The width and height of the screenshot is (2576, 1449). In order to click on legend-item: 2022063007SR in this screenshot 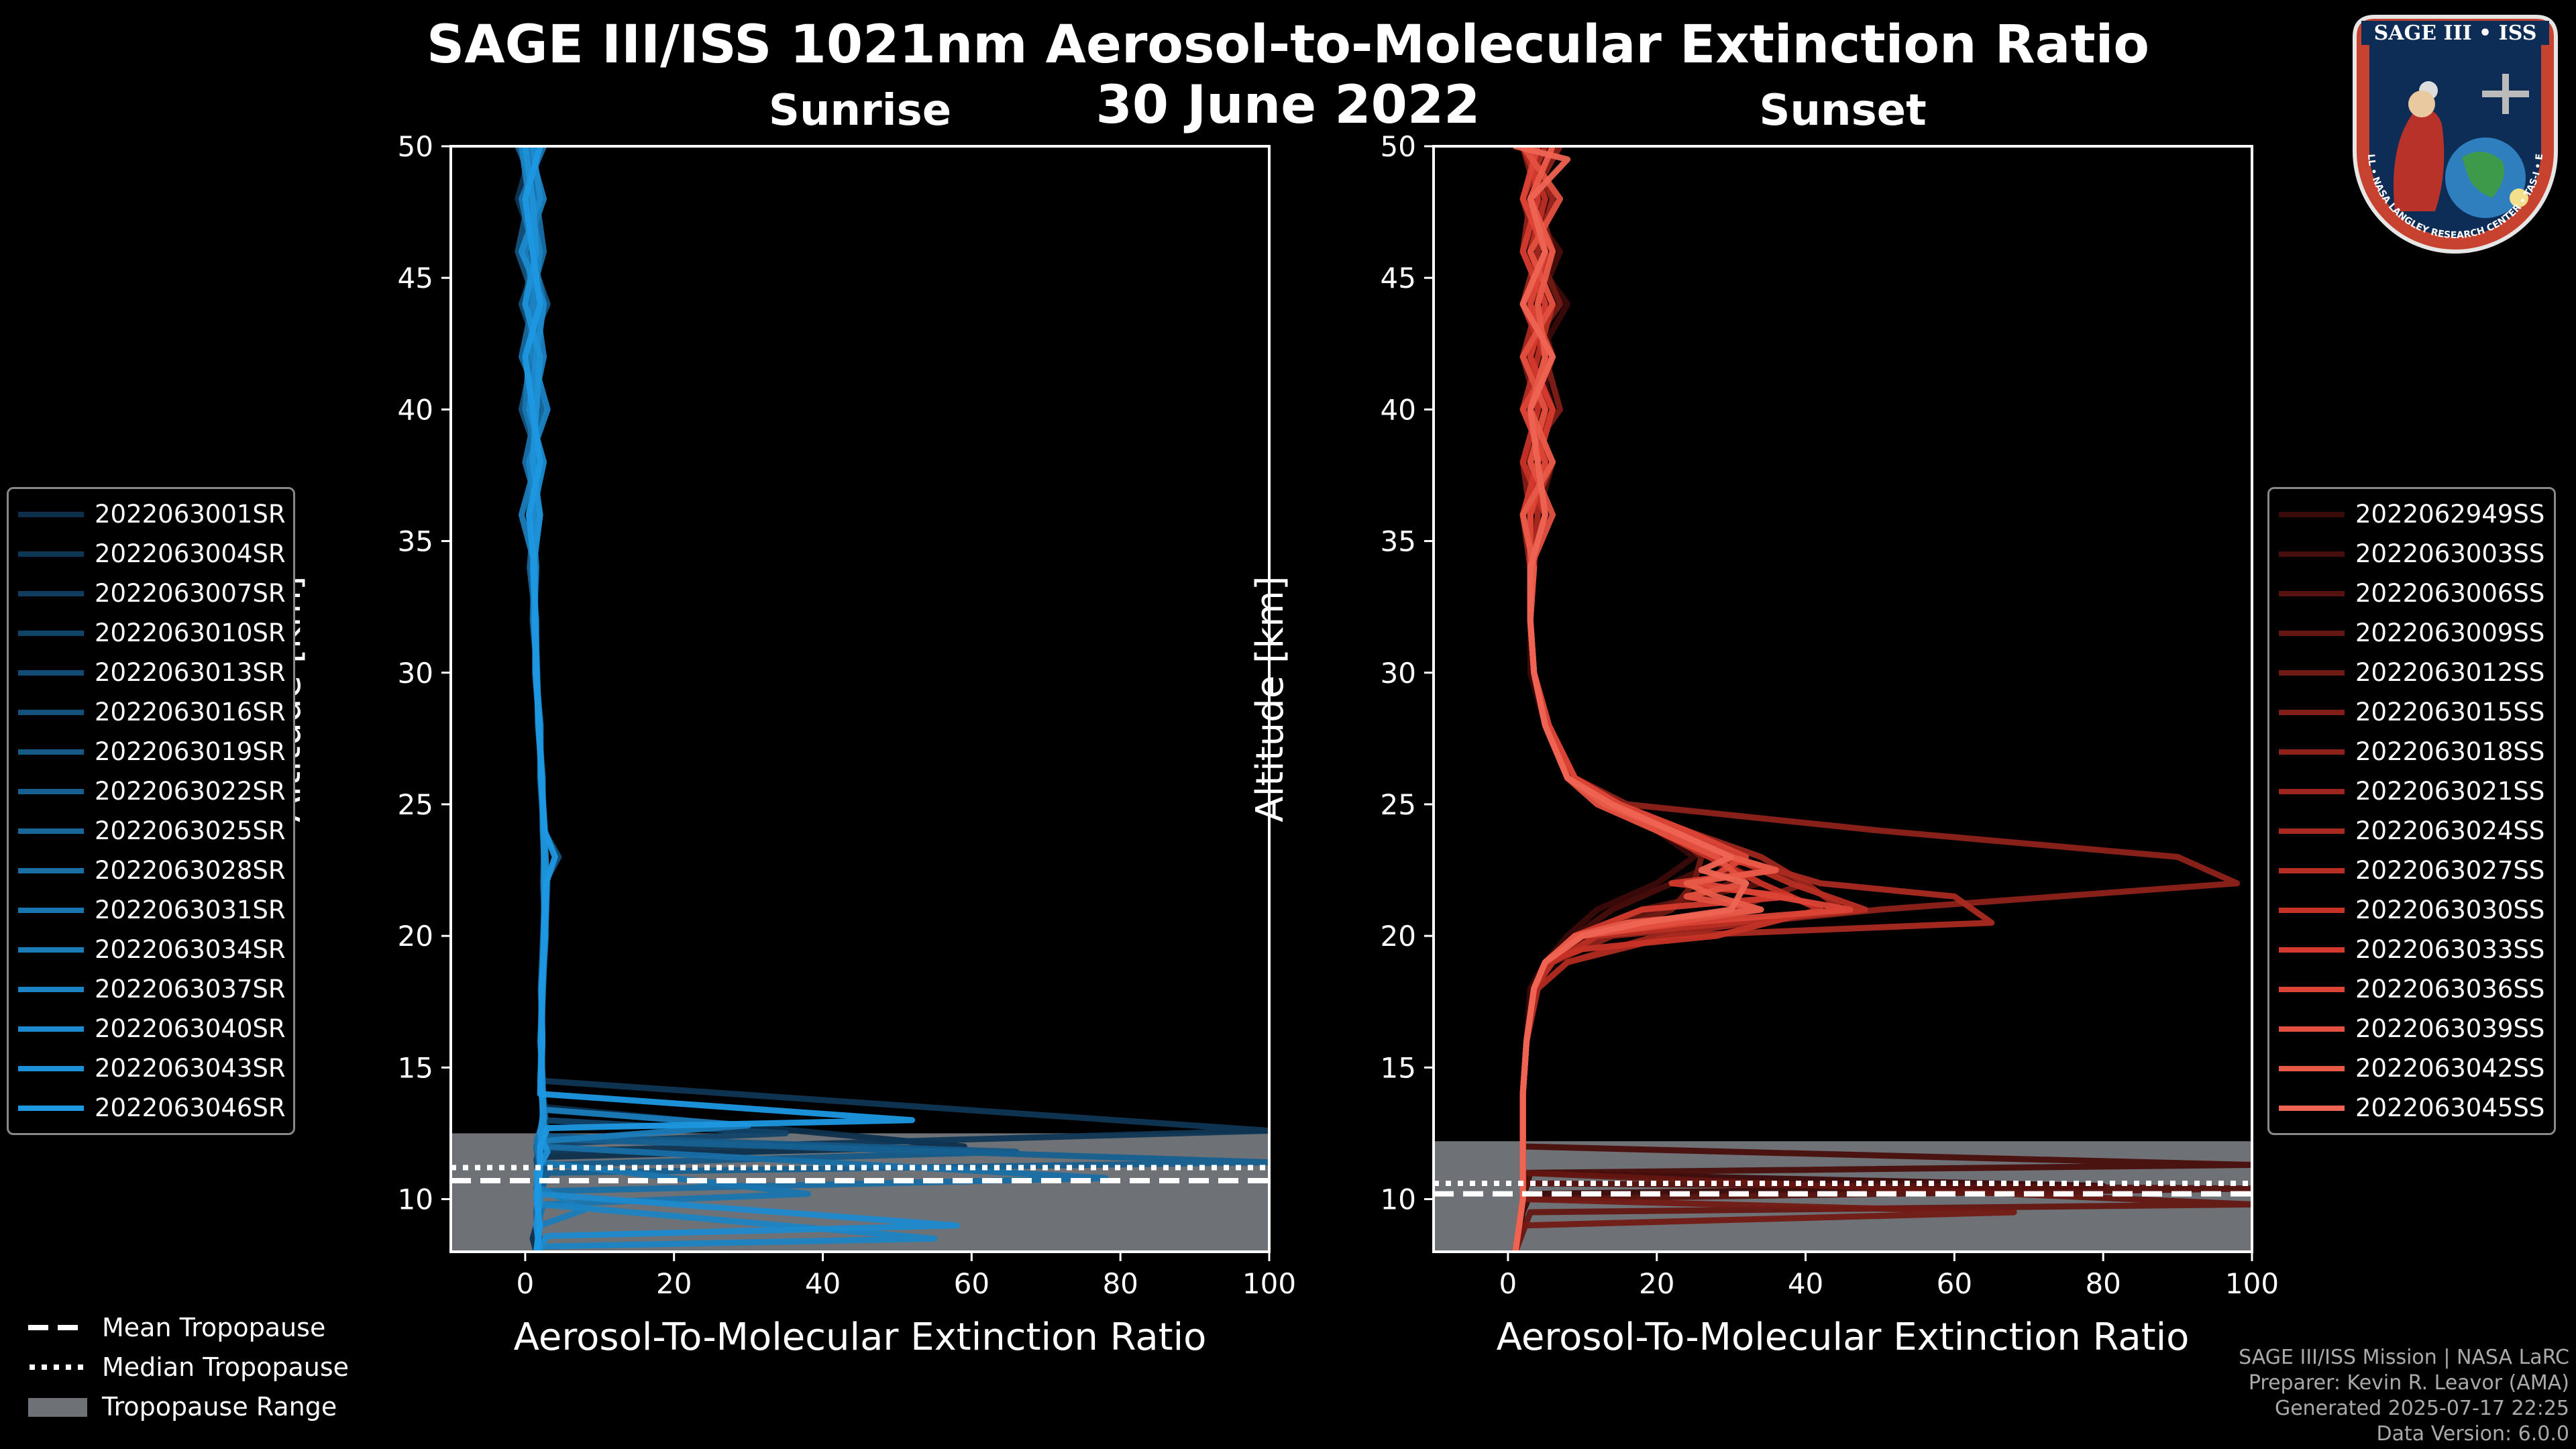, I will do `click(151, 593)`.